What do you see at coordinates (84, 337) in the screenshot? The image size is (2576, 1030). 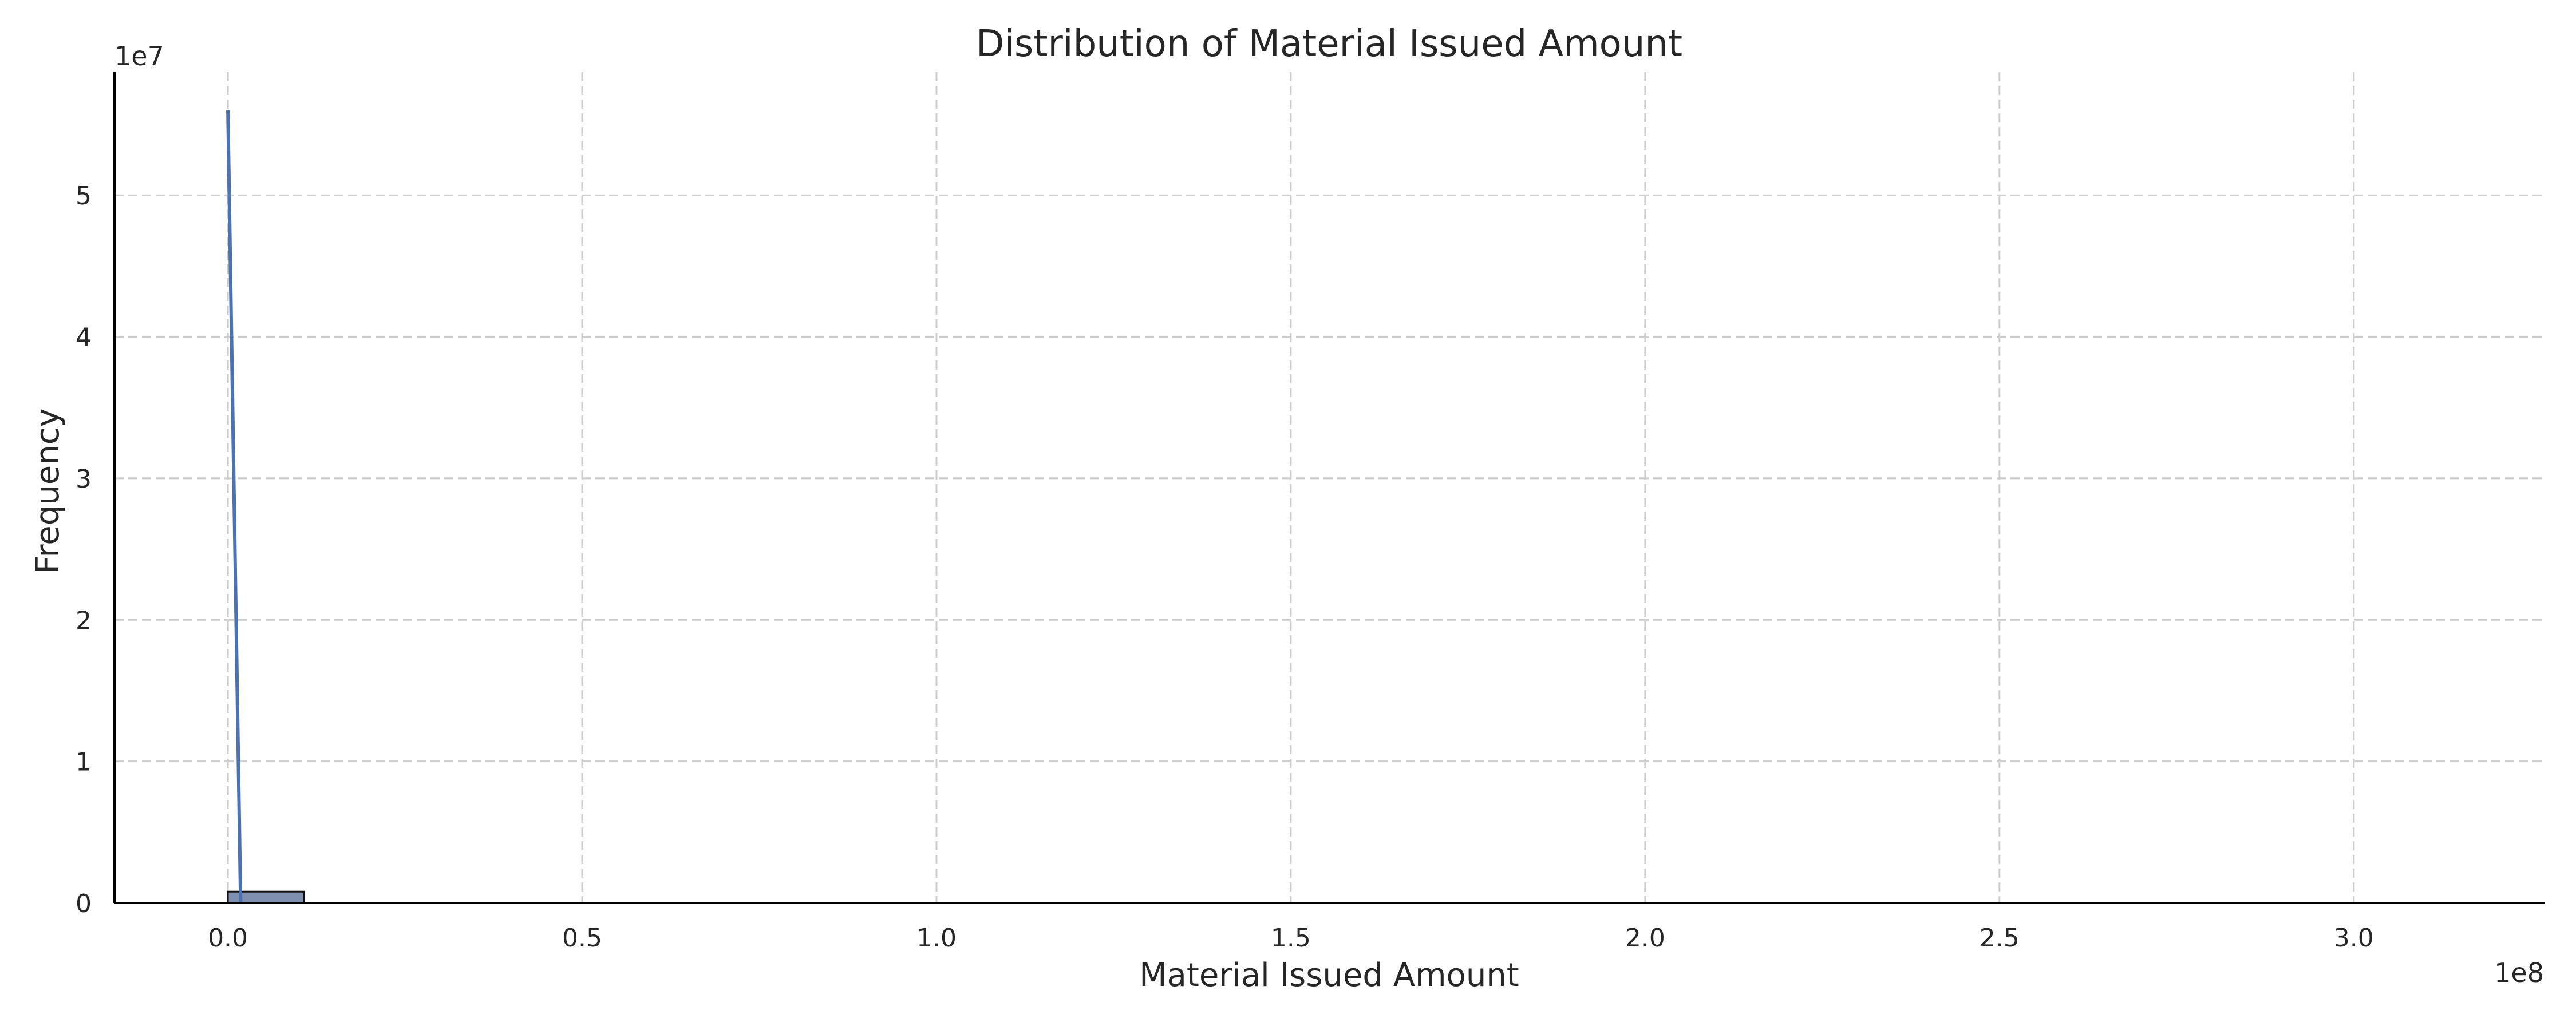 I see `y-tick-label: 4` at bounding box center [84, 337].